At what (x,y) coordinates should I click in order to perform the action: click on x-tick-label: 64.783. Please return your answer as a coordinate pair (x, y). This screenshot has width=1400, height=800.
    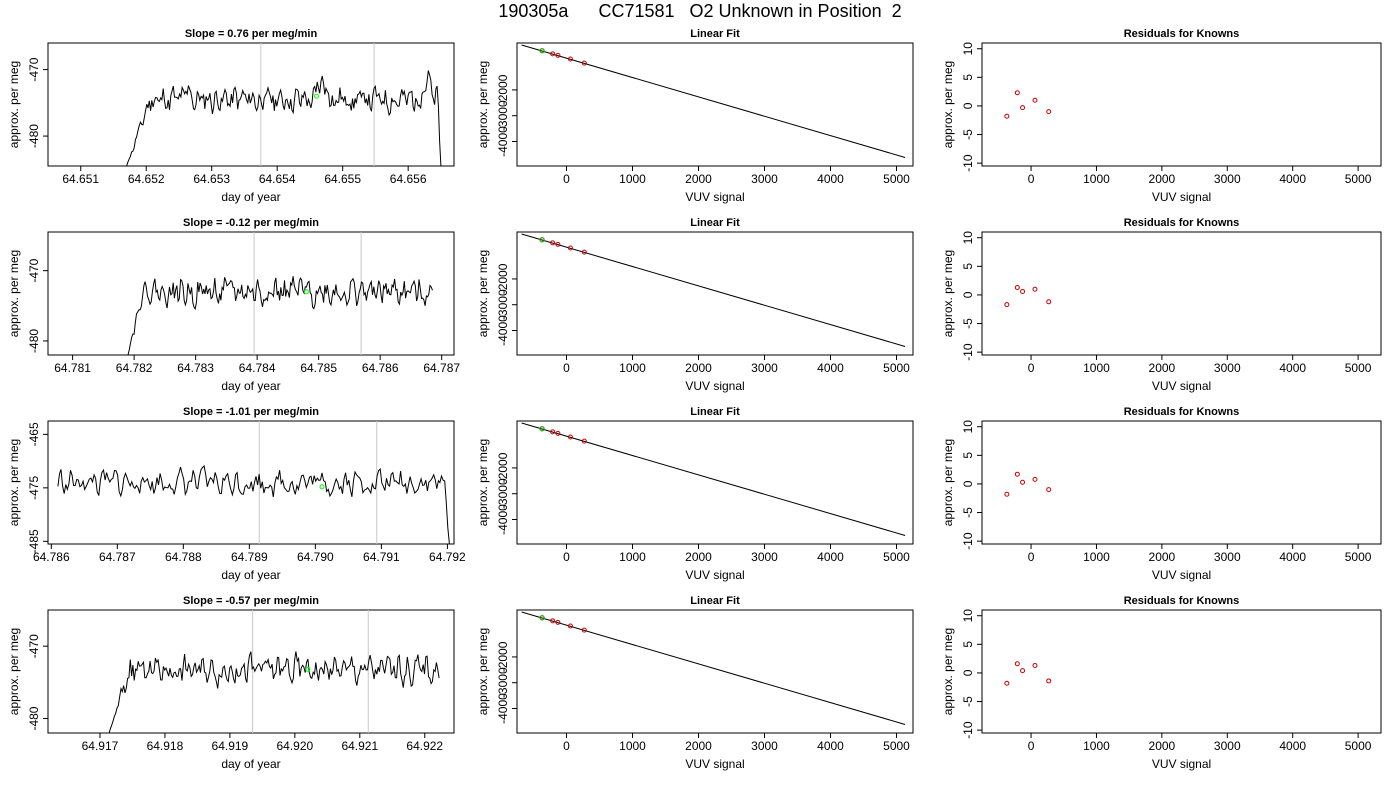
    Looking at the image, I should click on (195, 368).